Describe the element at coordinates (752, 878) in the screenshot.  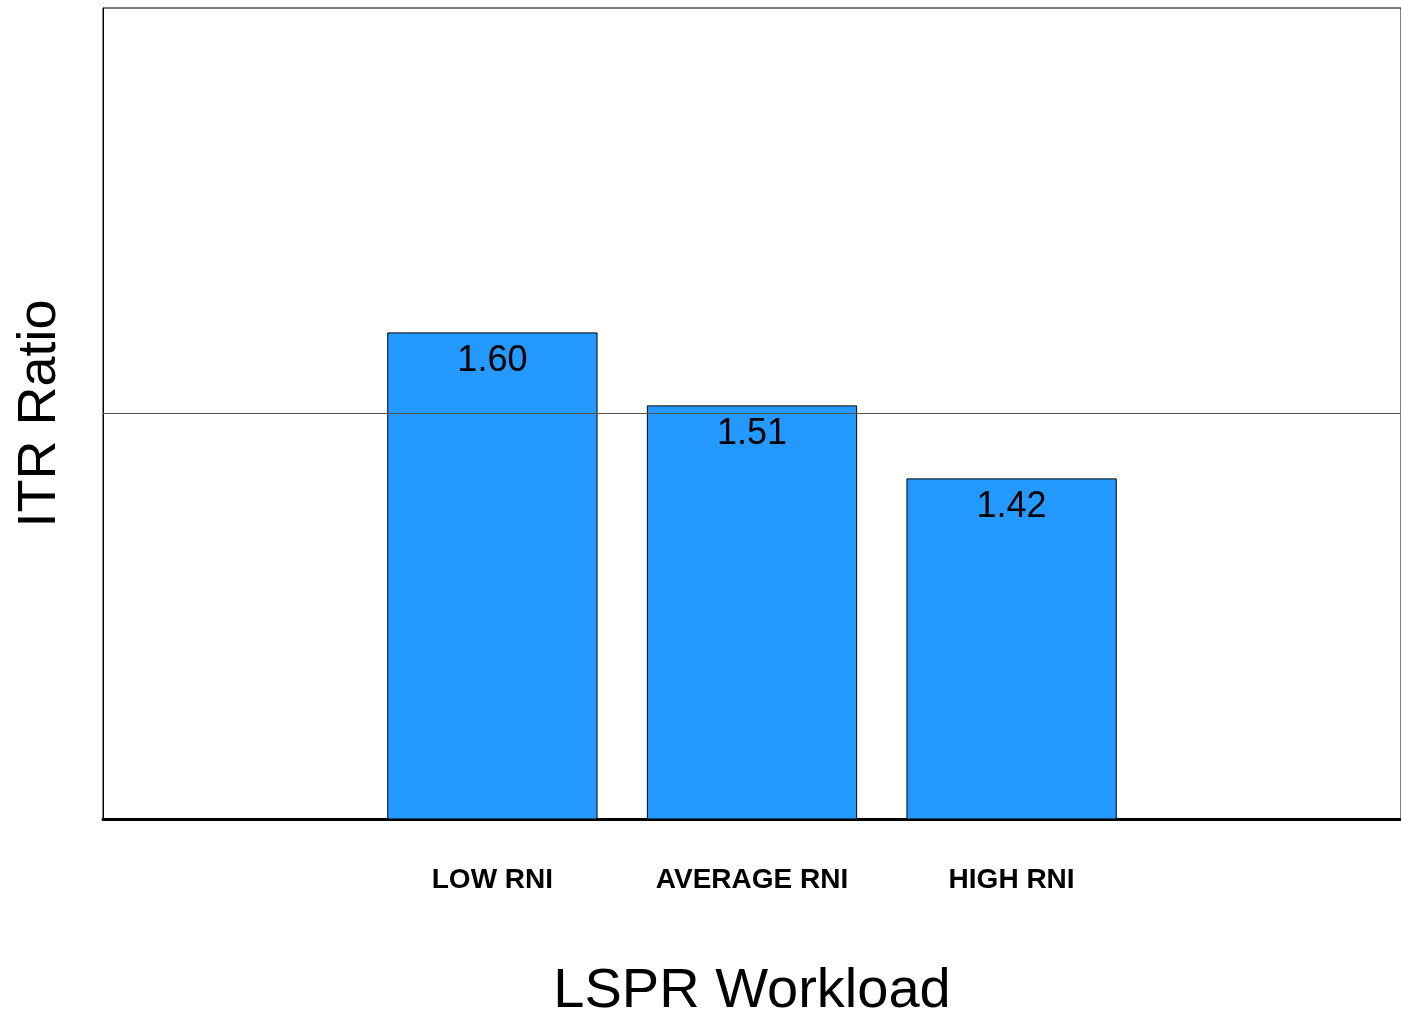
I see `x-tick-label: AVERAGE RNI` at that location.